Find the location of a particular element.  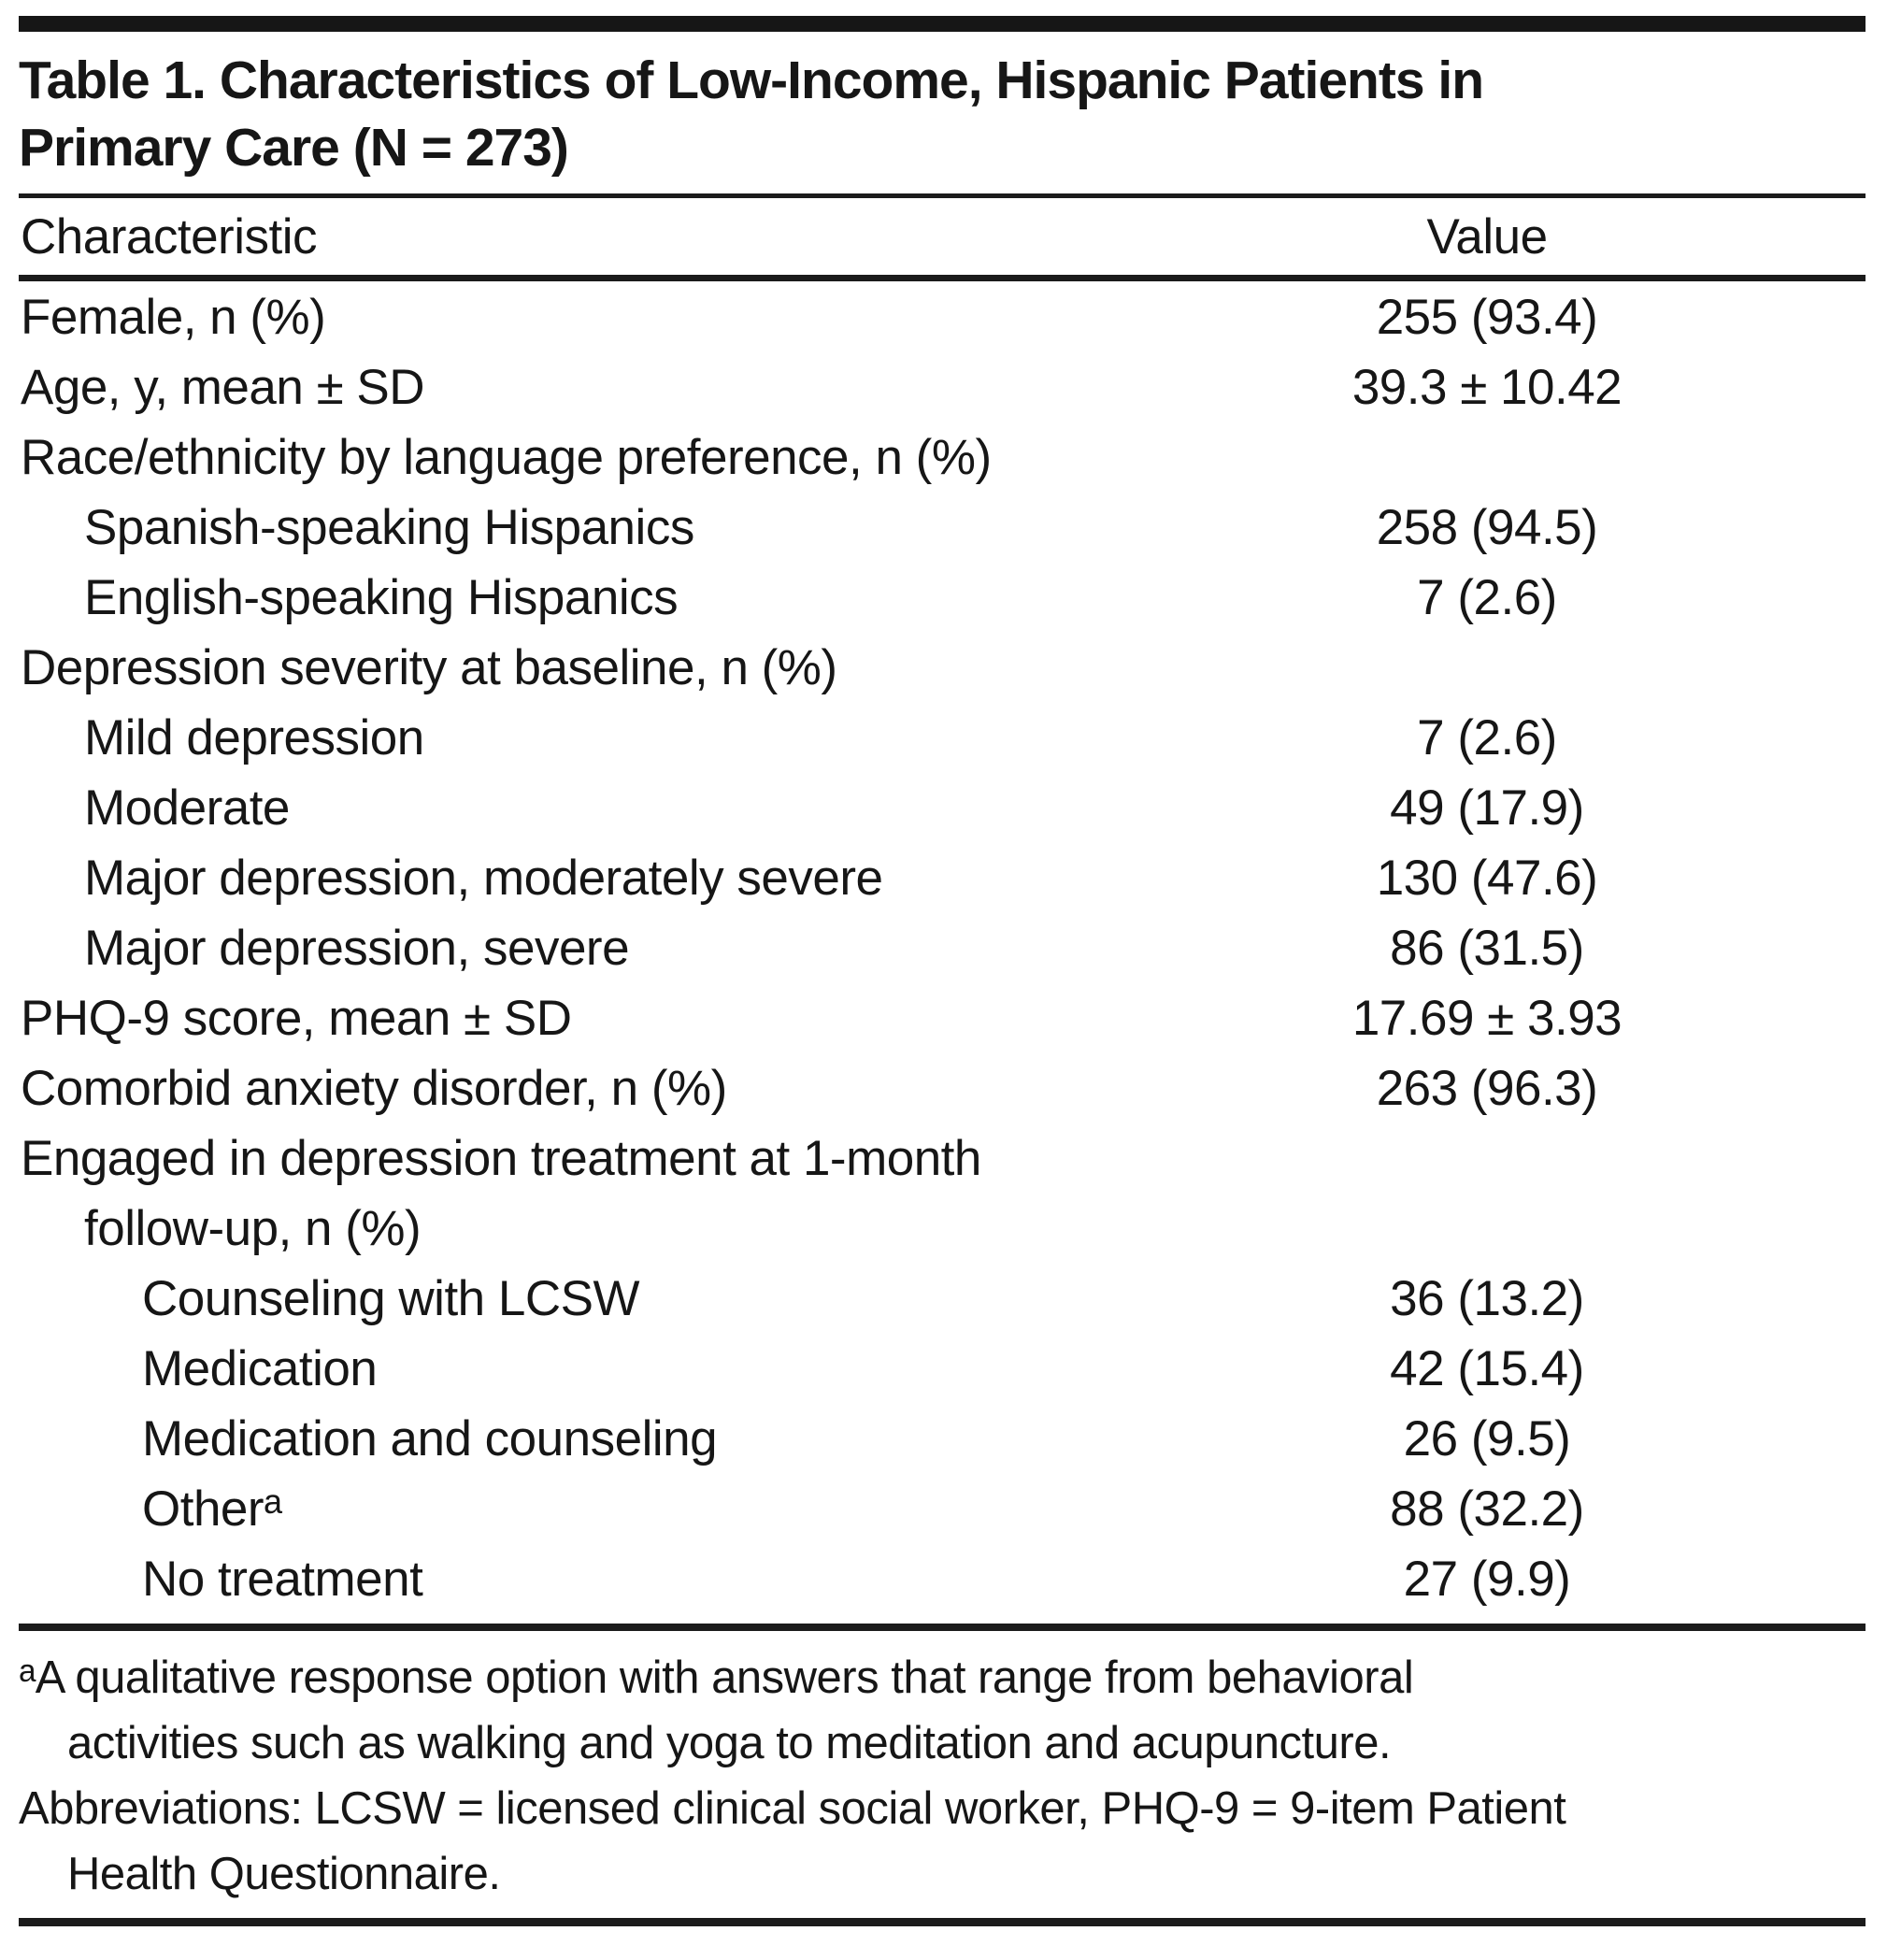

row-value: 36 (13.2) is located at coordinates (1487, 1298).